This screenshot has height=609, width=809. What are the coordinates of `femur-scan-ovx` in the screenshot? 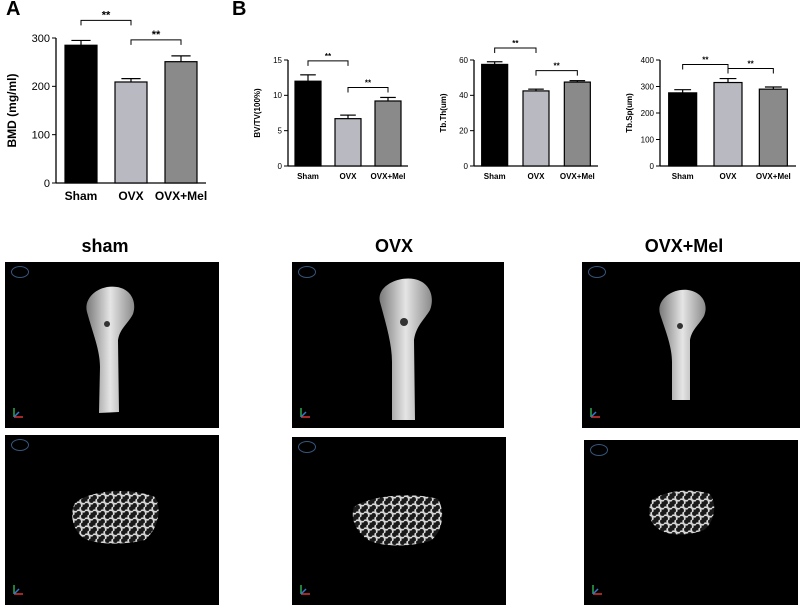 It's located at (398, 345).